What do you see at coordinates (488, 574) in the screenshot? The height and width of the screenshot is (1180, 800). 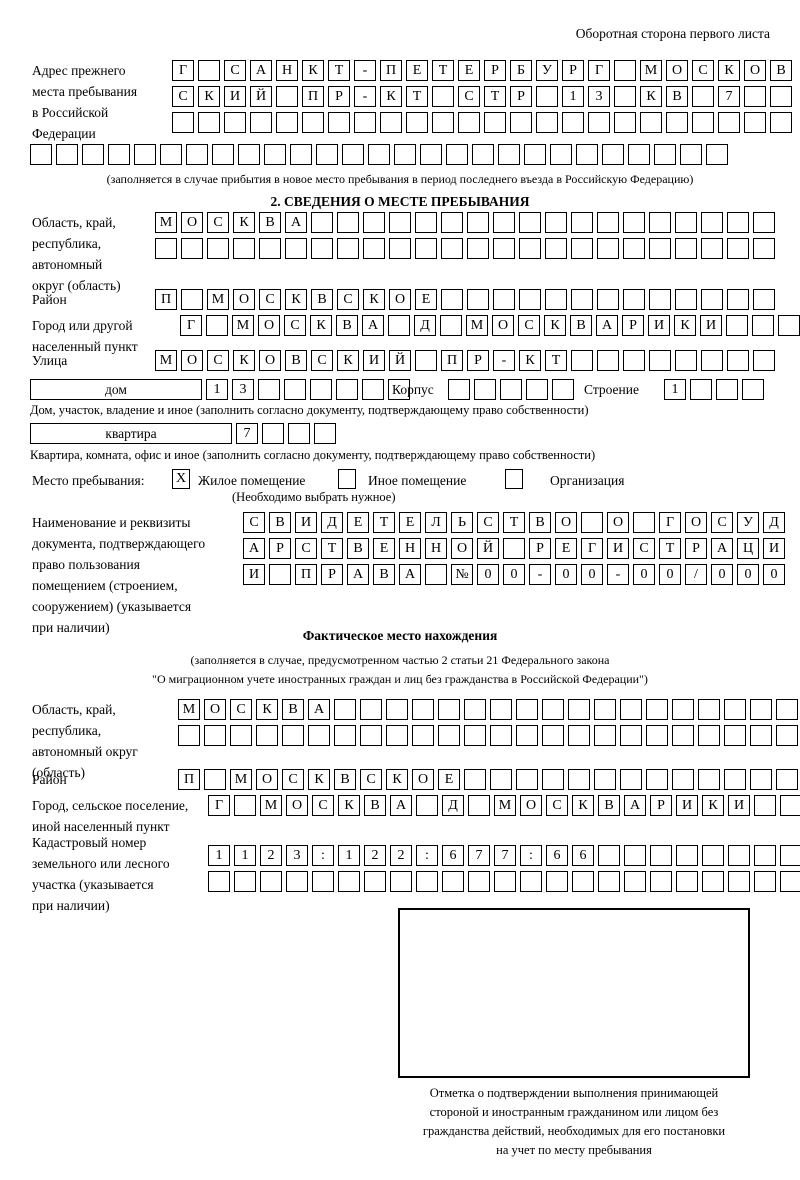 I see `doc-r3-cell-10: 0` at bounding box center [488, 574].